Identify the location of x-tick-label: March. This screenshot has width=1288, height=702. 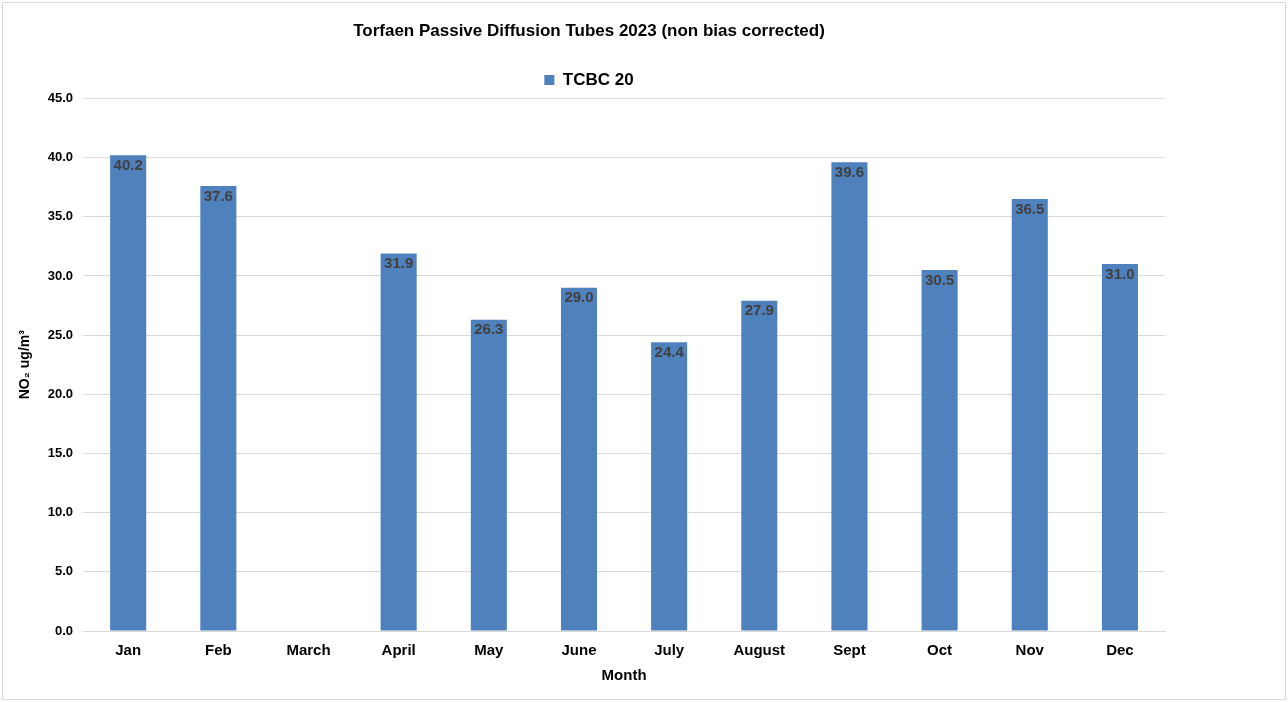
(308, 650).